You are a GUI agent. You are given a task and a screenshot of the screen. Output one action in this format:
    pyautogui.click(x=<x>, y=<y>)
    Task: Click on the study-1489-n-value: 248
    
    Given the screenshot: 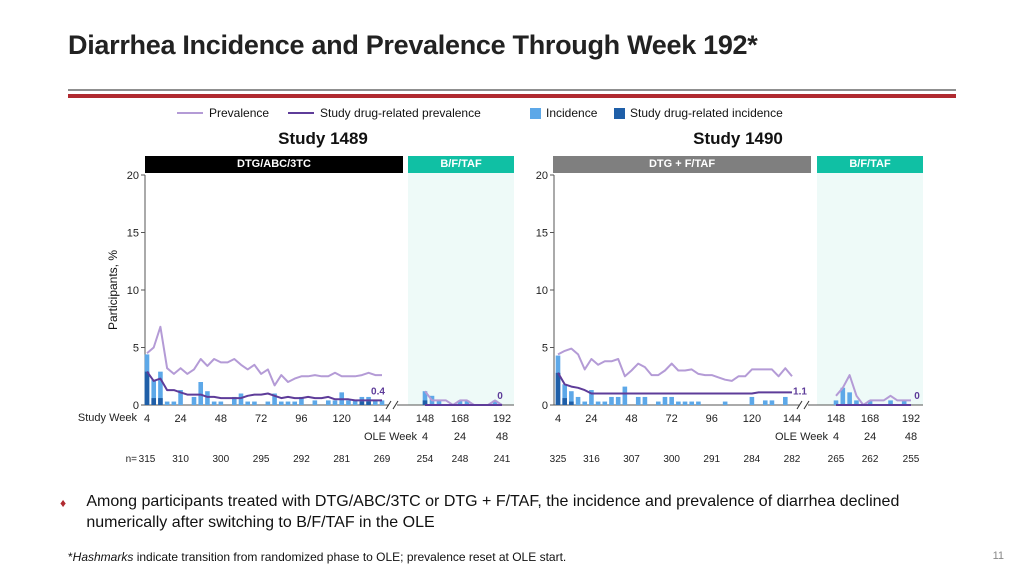 What is the action you would take?
    pyautogui.click(x=460, y=459)
    